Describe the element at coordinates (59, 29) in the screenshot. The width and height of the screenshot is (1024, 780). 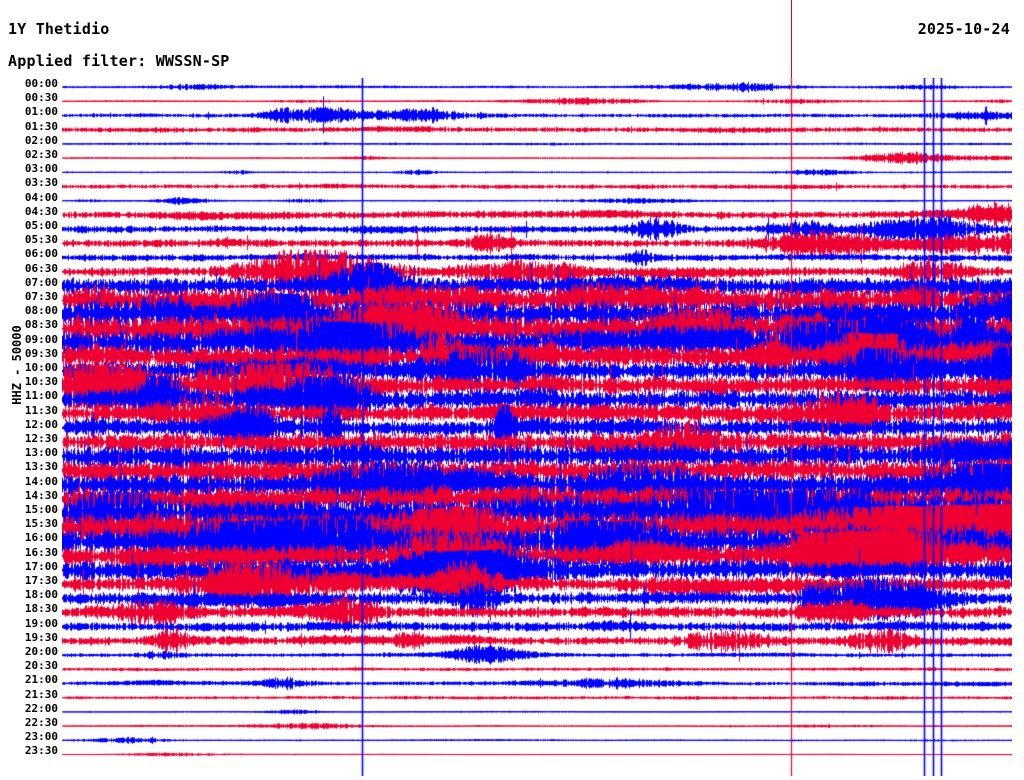
I see `station-title: 1Y Thetidio` at that location.